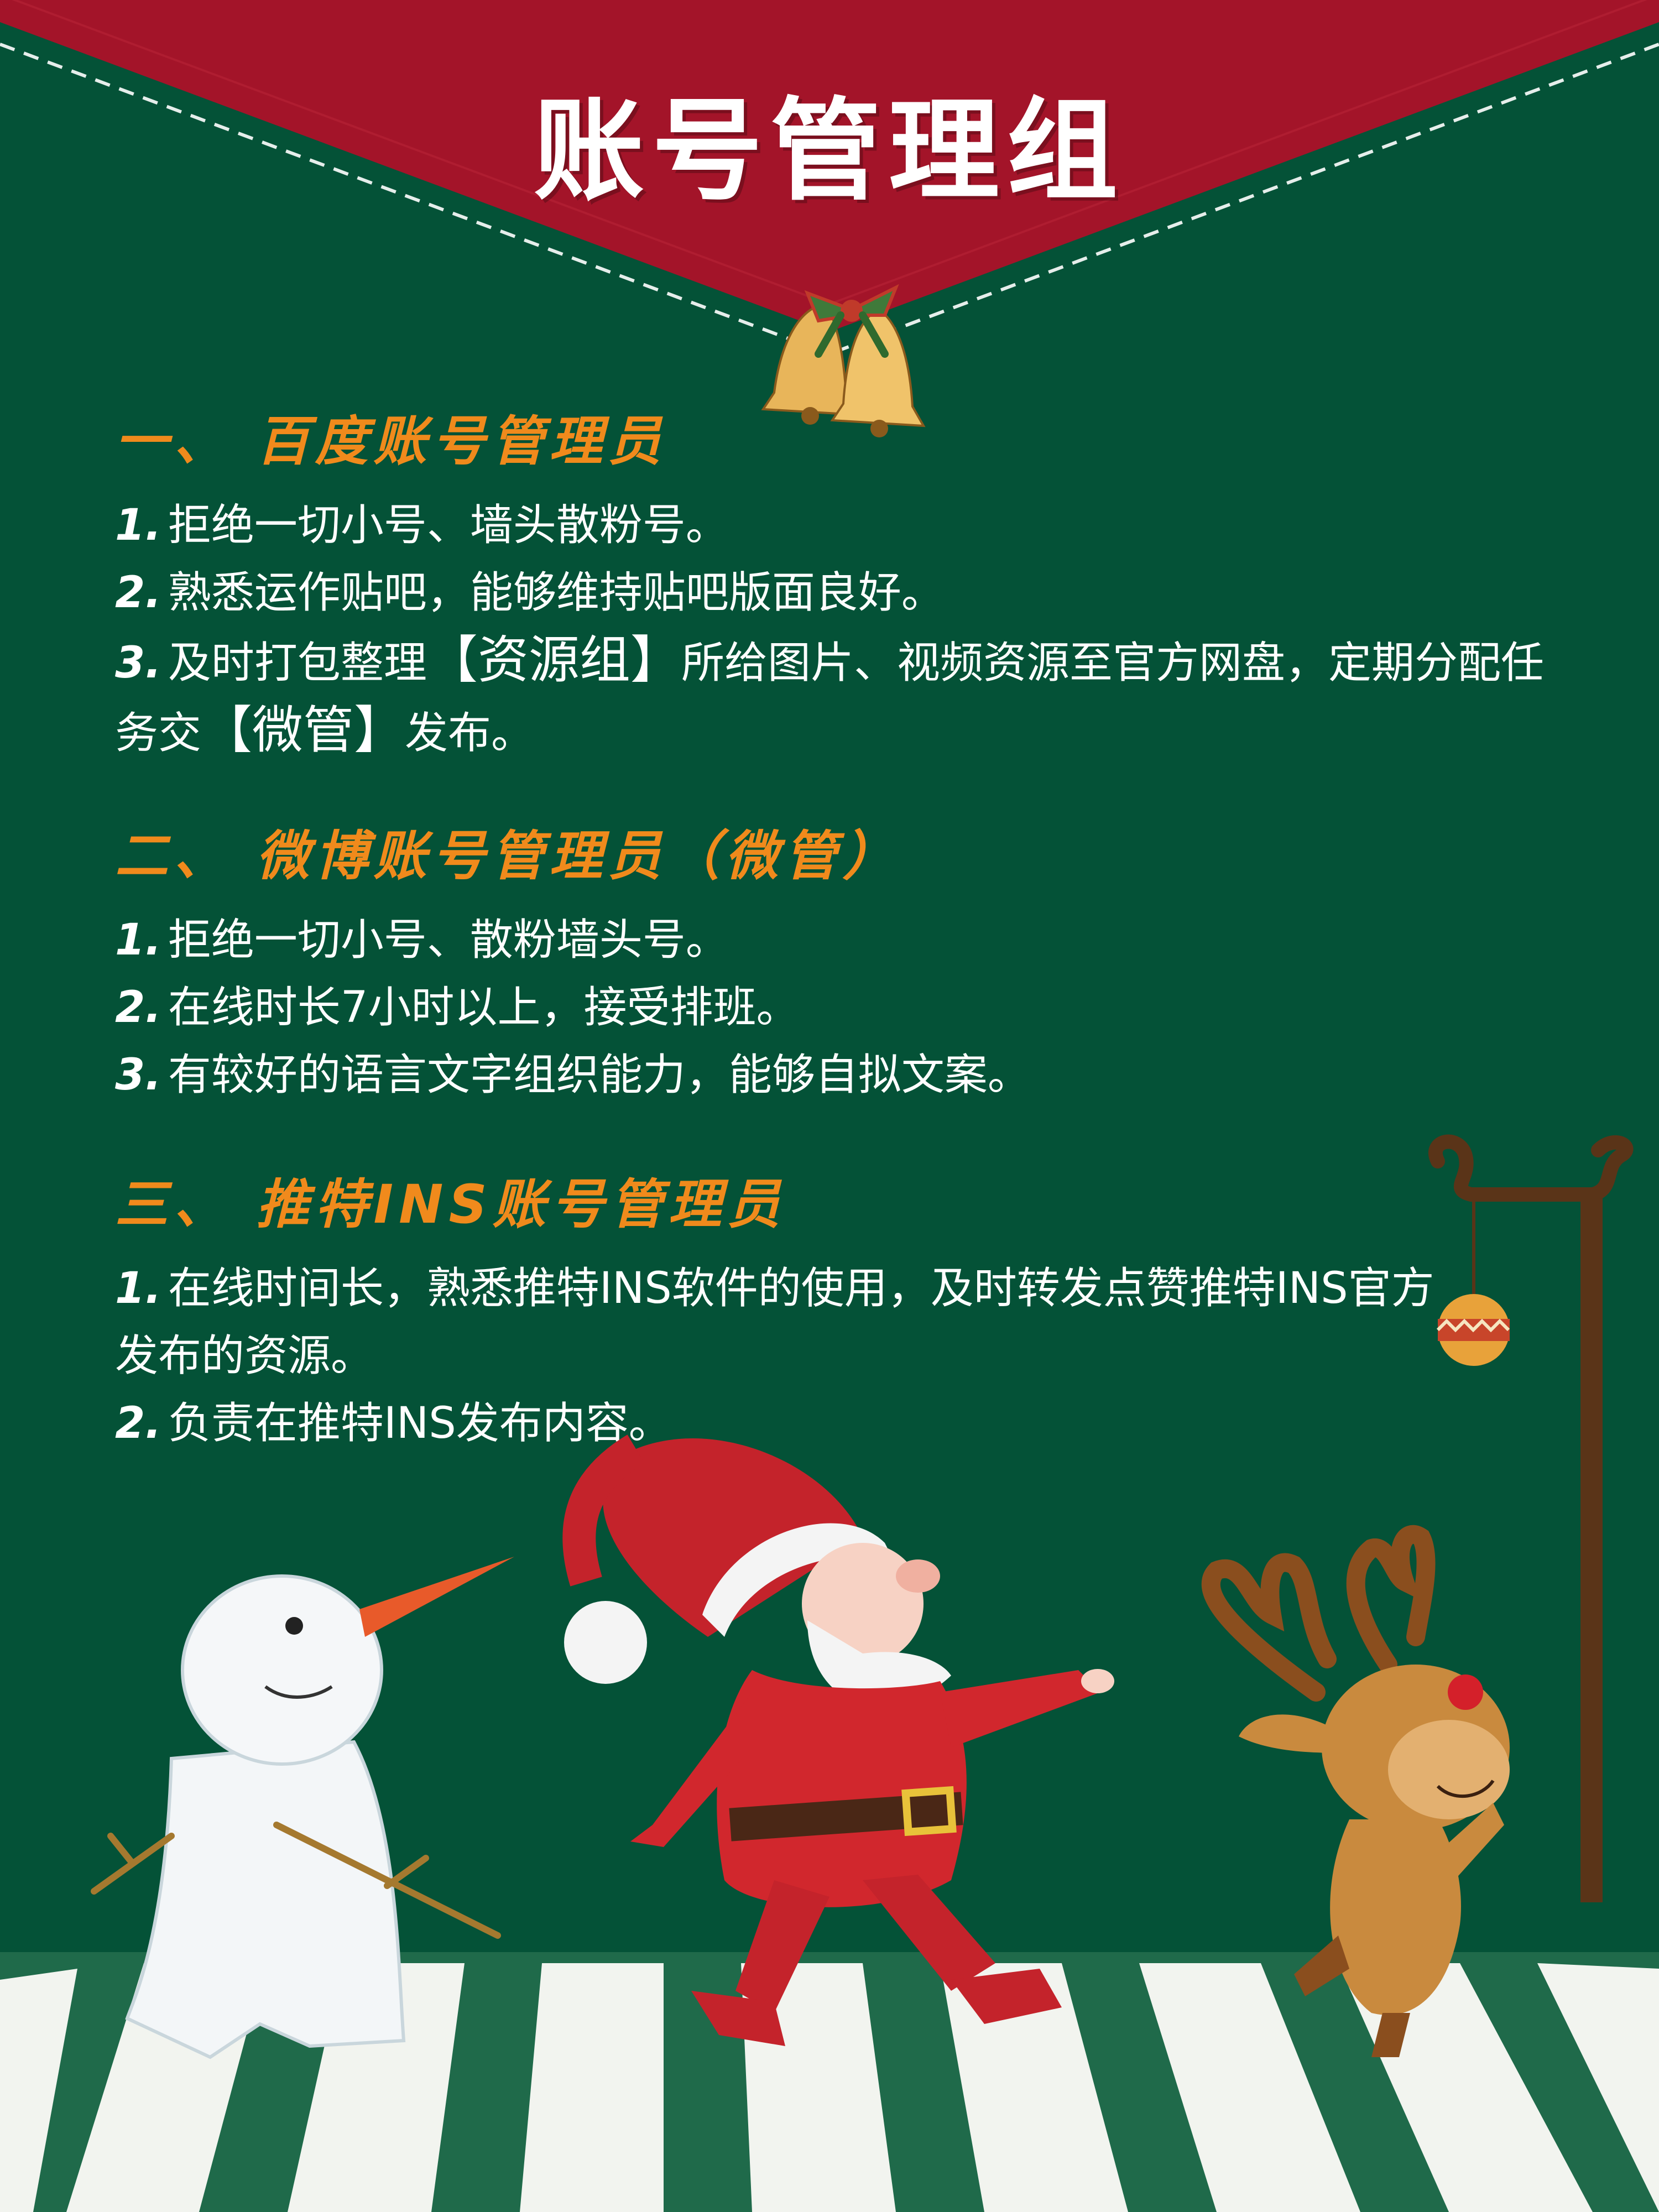 The height and width of the screenshot is (2212, 1659). I want to click on list-item: 2. 负责在推特INS发布内容。, so click(784, 1424).